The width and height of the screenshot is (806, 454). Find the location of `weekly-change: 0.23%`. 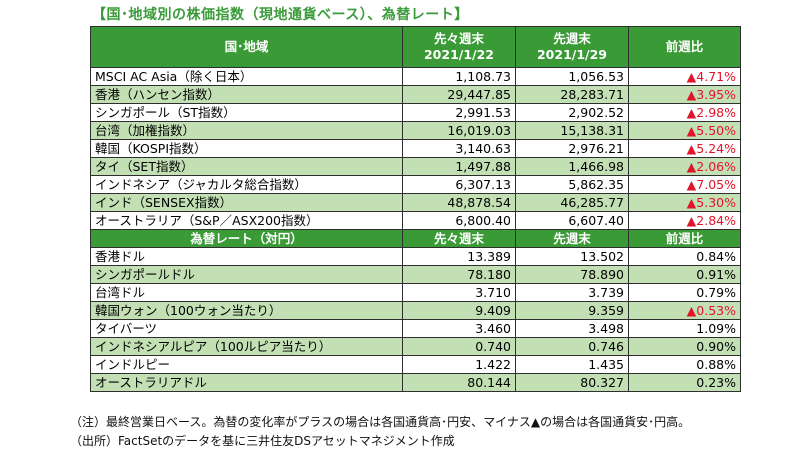

weekly-change: 0.23% is located at coordinates (684, 382).